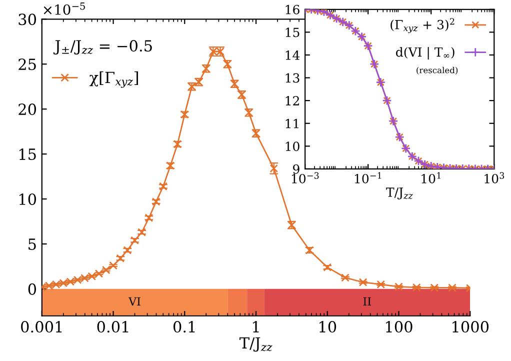 The width and height of the screenshot is (511, 361). I want to click on band-label: II, so click(367, 301).